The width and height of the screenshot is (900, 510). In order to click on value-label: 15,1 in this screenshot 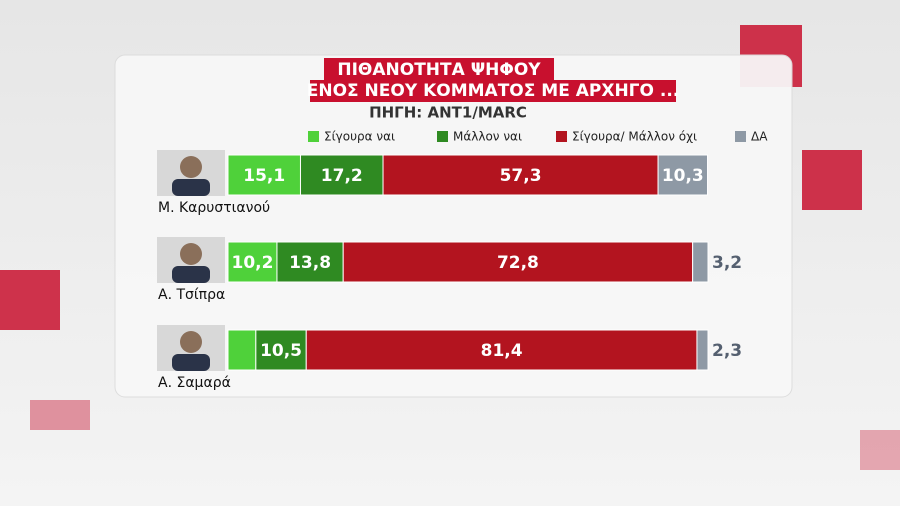, I will do `click(264, 176)`.